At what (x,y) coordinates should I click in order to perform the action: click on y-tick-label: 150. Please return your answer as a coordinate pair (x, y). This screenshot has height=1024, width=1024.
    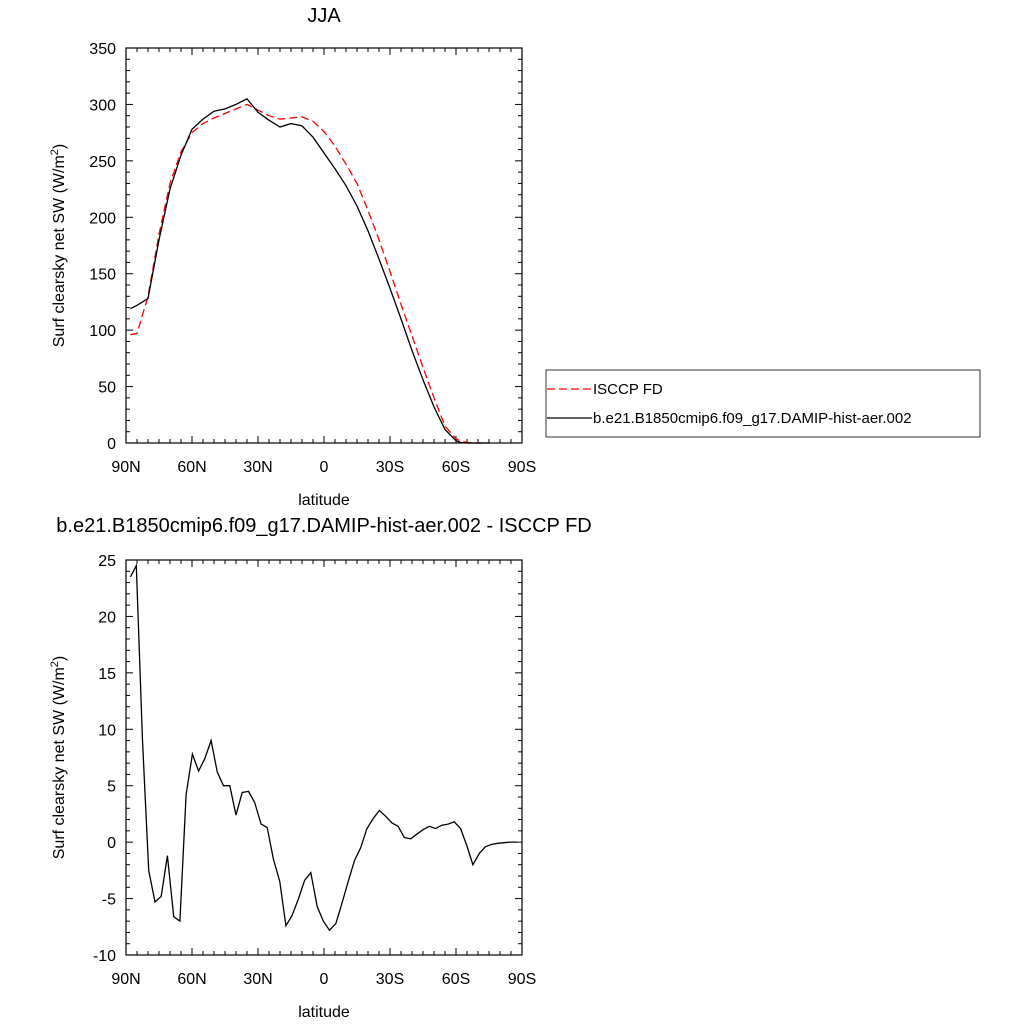
    Looking at the image, I should click on (102, 275).